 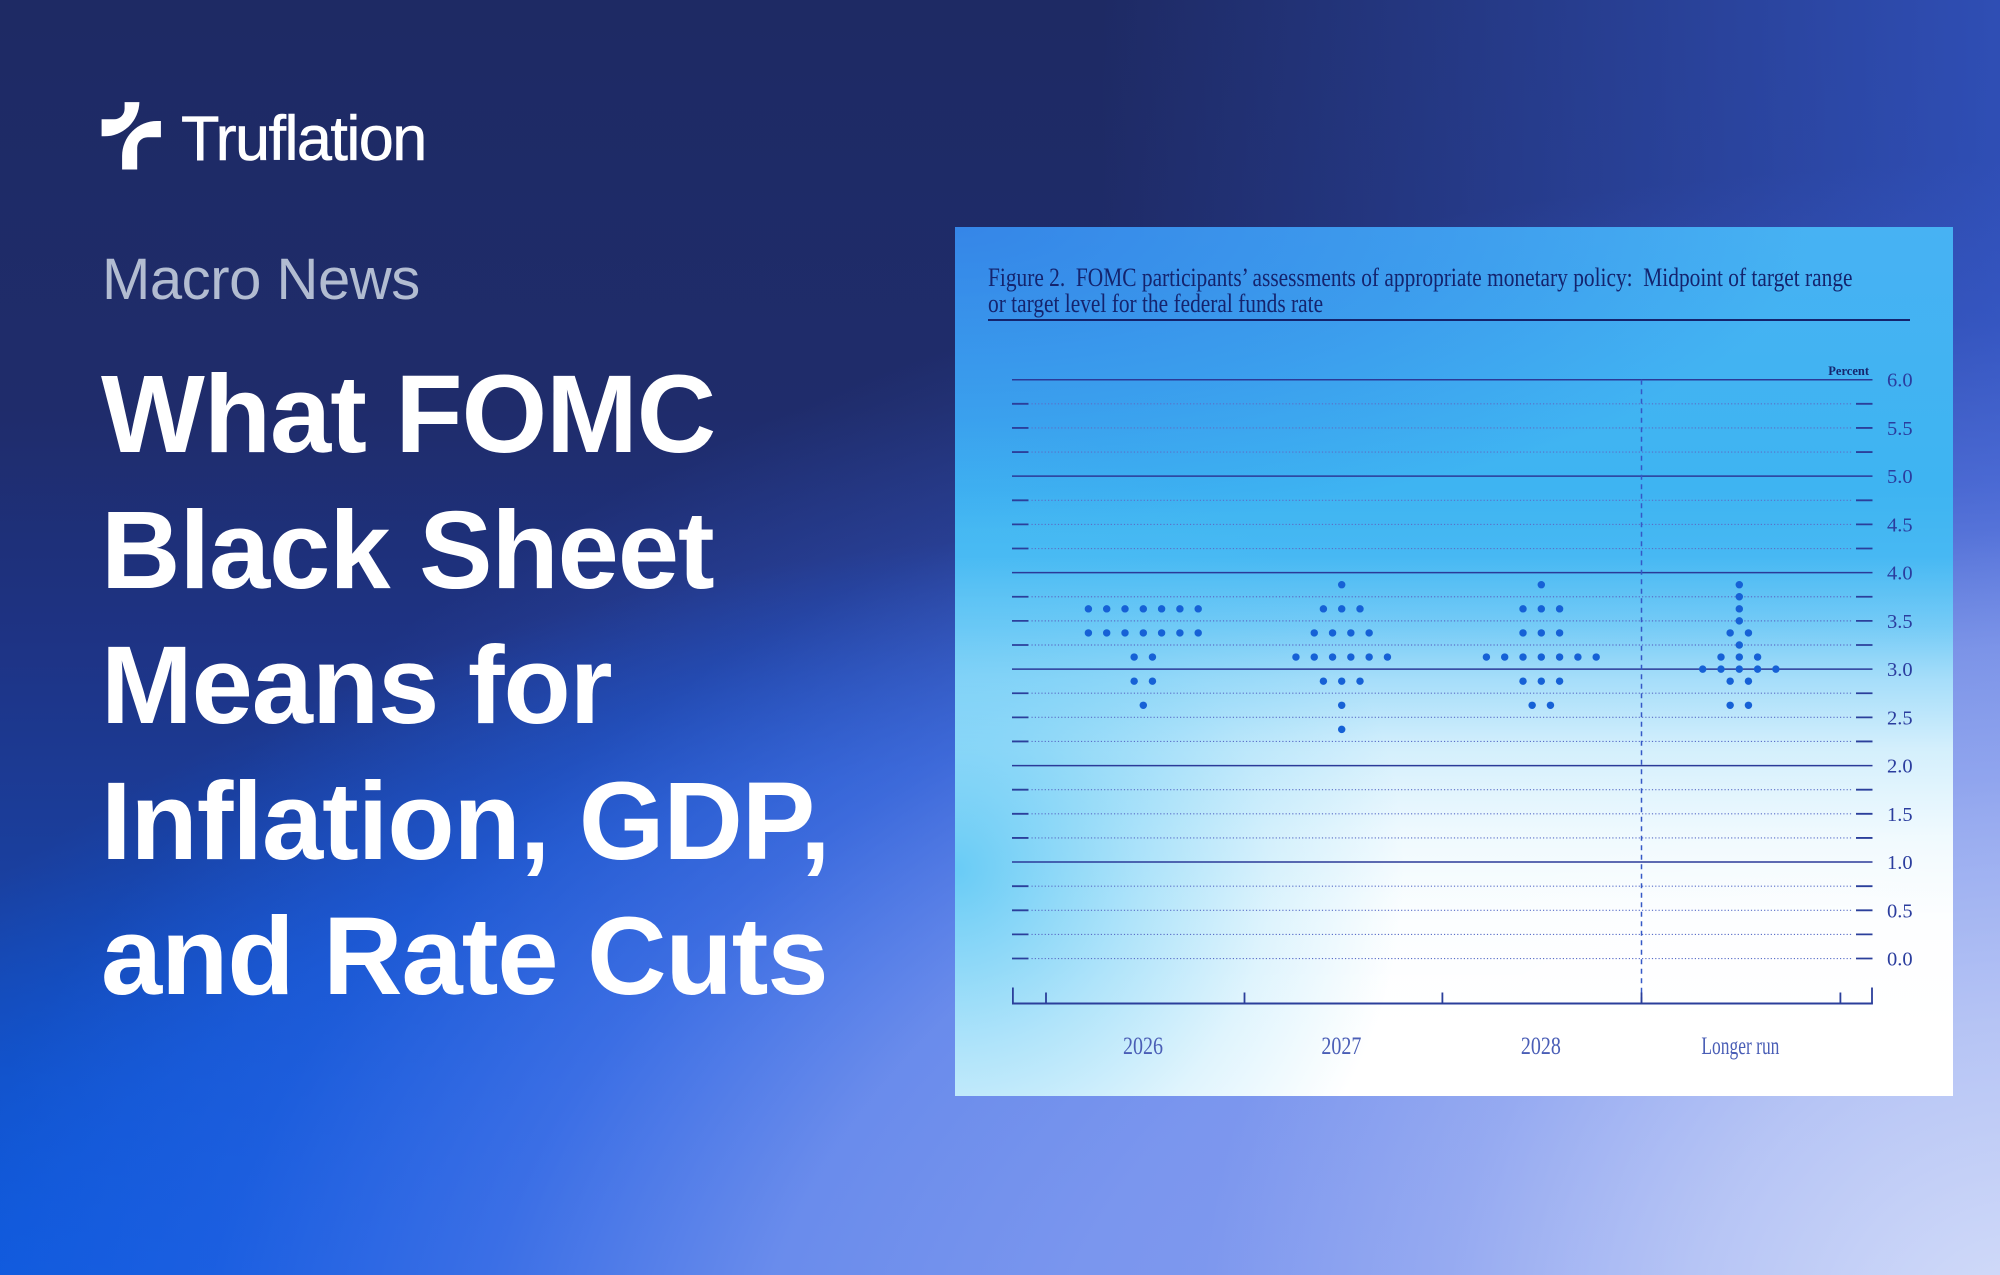 What do you see at coordinates (1900, 525) in the screenshot?
I see `svg-text: 4.5` at bounding box center [1900, 525].